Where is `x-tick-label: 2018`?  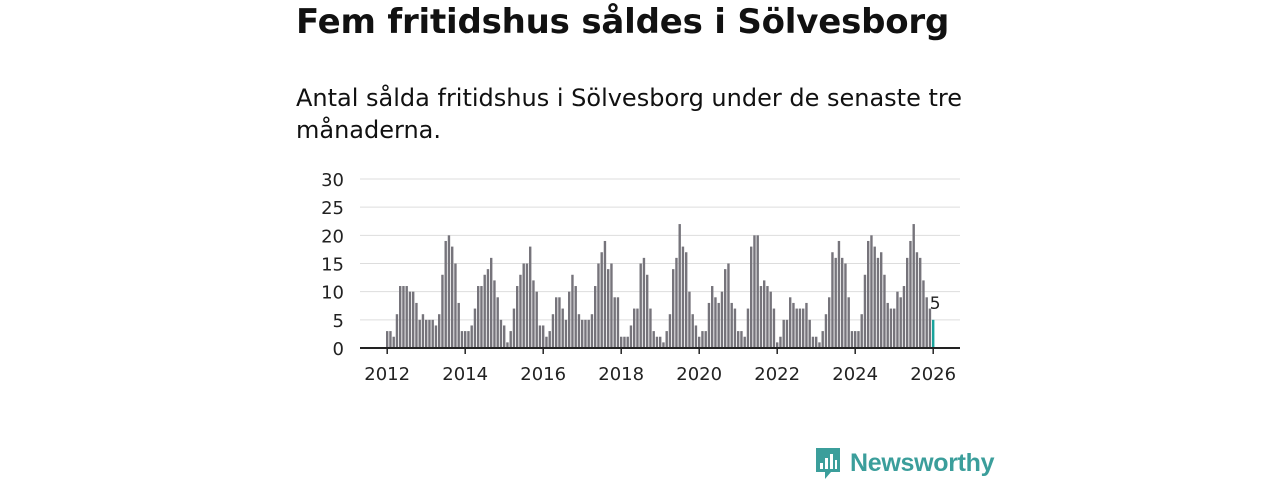 x-tick-label: 2018 is located at coordinates (621, 374).